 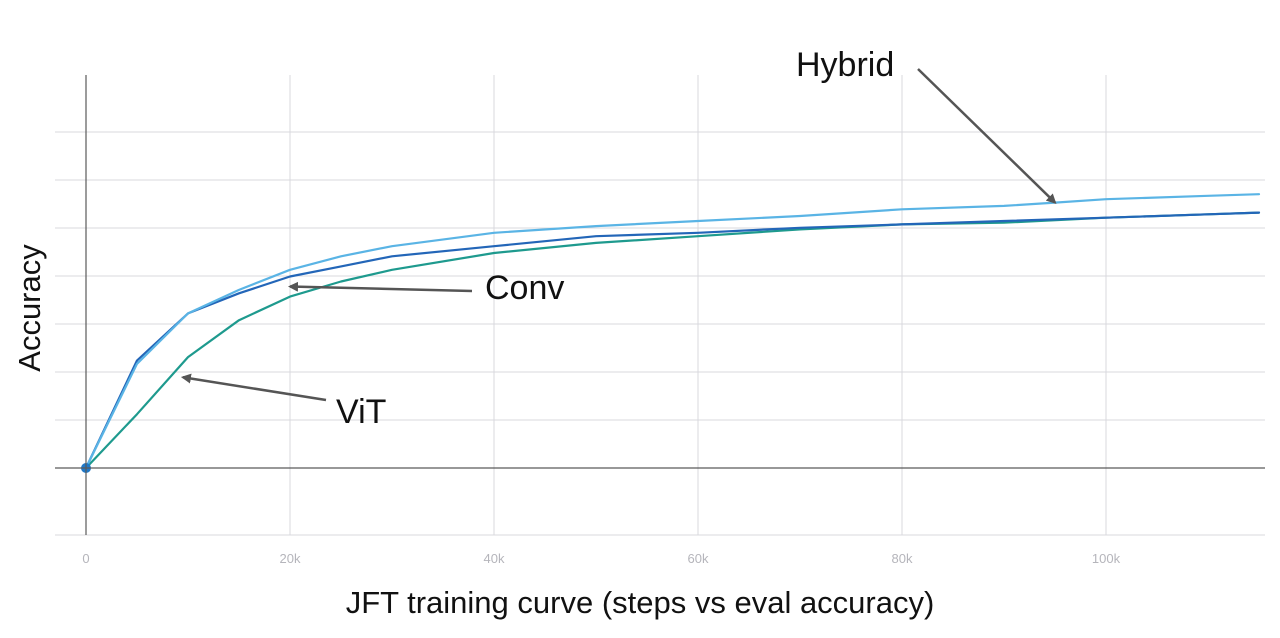 What do you see at coordinates (361, 412) in the screenshot?
I see `annotation-label-vit: ViT` at bounding box center [361, 412].